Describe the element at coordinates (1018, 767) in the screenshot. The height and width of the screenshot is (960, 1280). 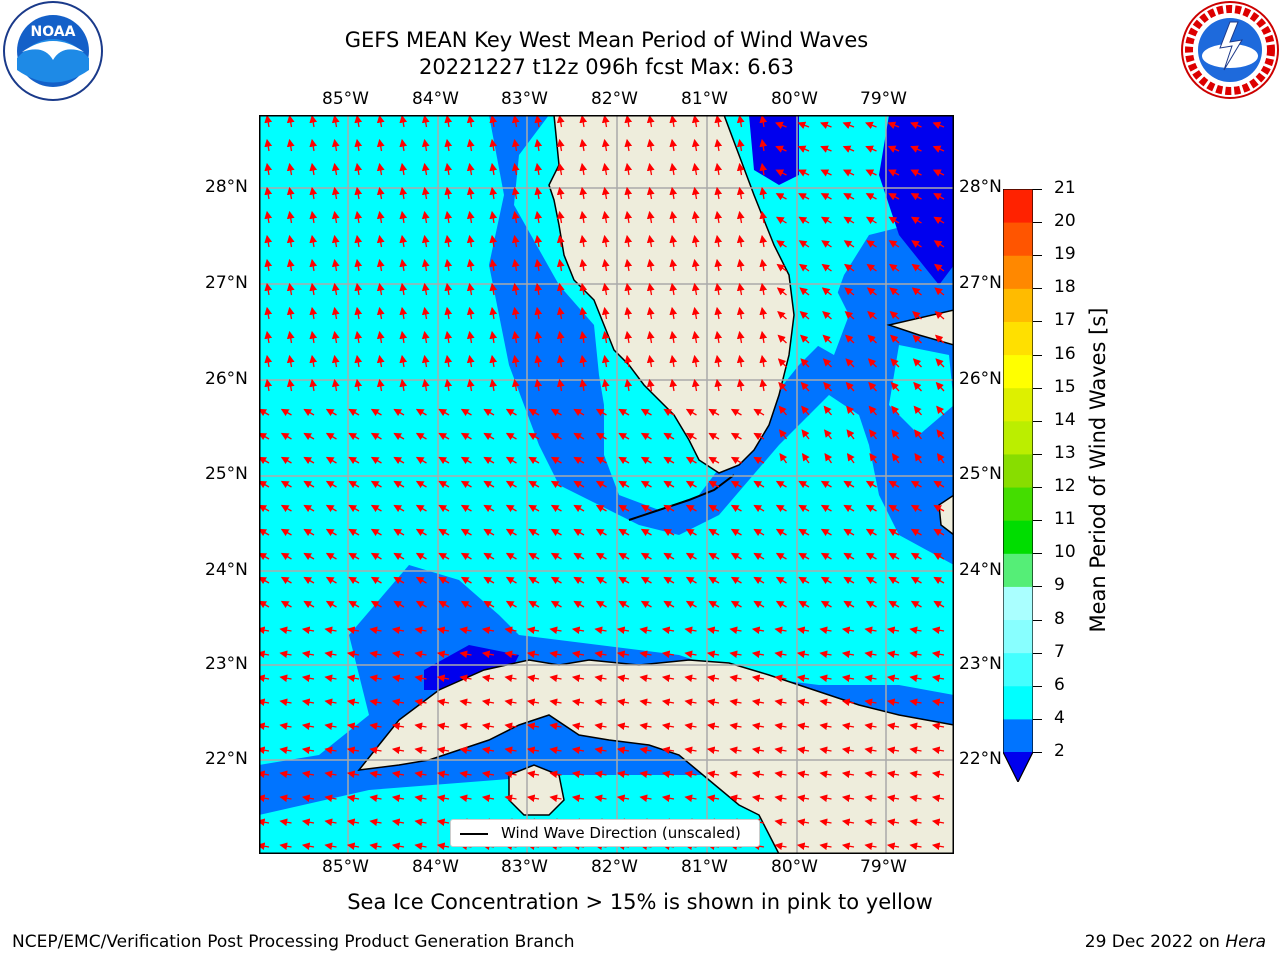
I see `colorbar-extend-triangle` at that location.